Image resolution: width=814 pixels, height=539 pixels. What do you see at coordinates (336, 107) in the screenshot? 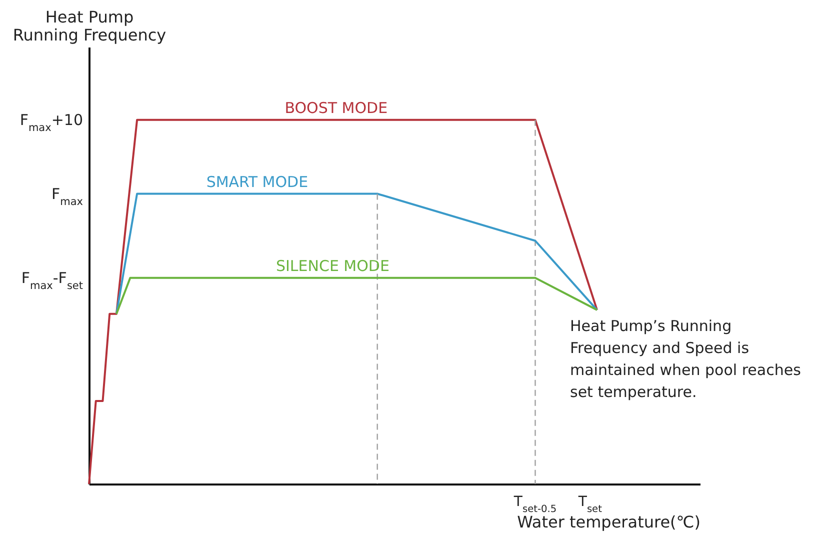
I see `series-label: BOOST MODE` at bounding box center [336, 107].